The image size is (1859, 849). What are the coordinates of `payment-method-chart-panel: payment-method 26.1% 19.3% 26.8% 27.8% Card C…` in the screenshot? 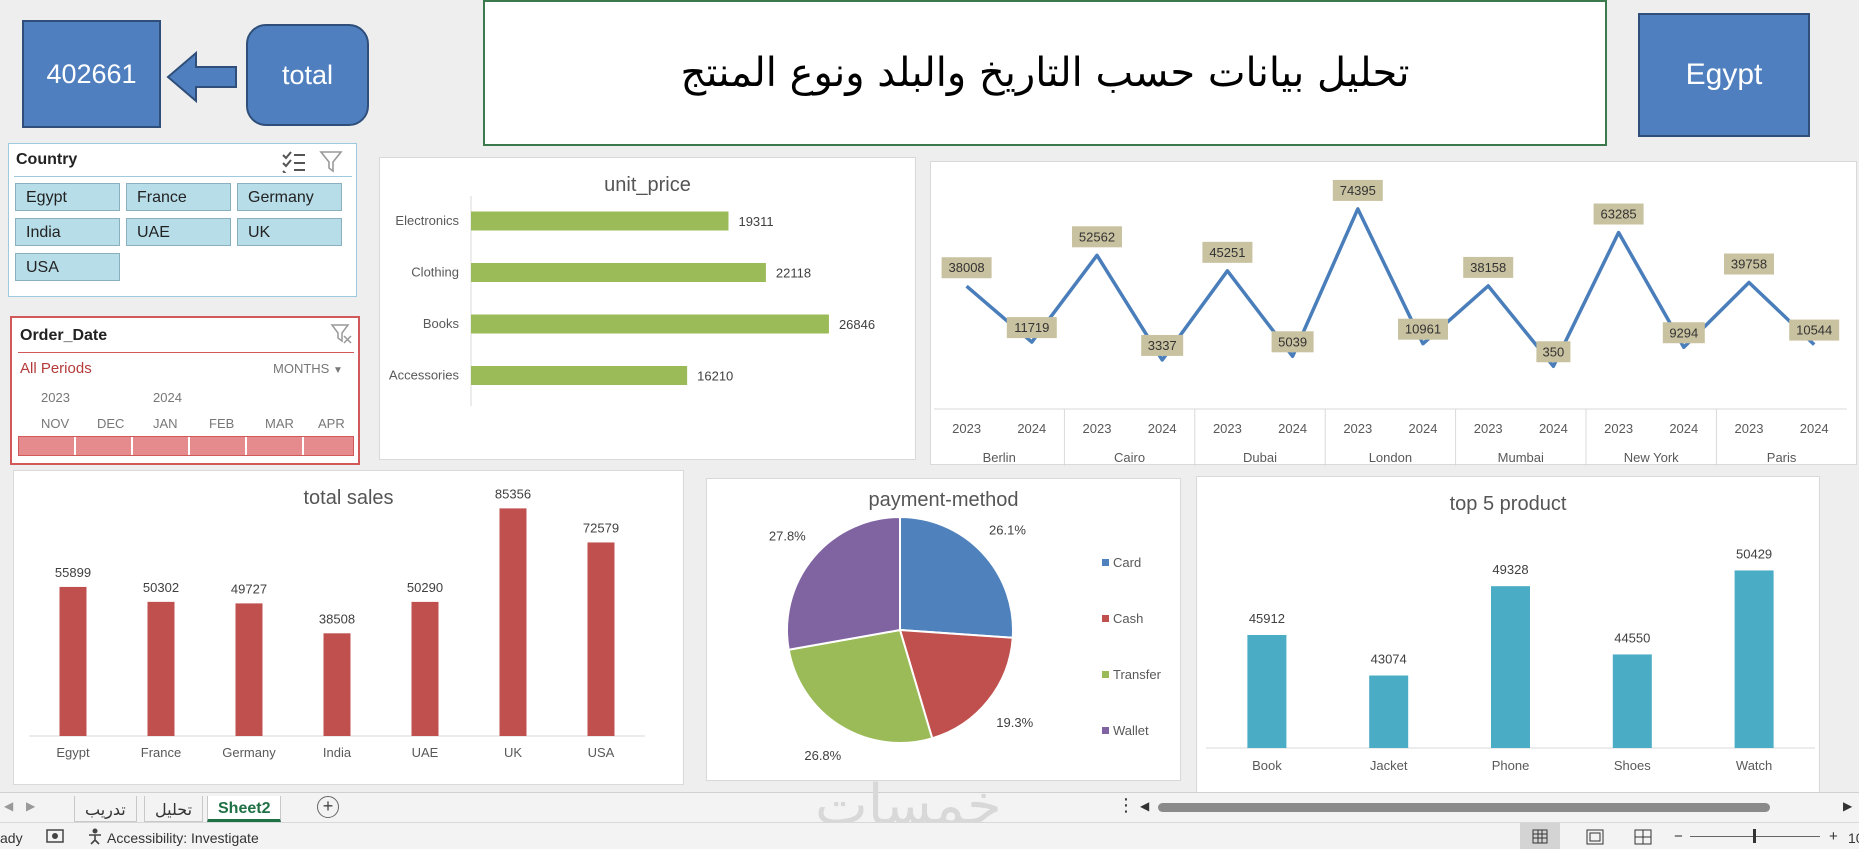 It's located at (943, 629).